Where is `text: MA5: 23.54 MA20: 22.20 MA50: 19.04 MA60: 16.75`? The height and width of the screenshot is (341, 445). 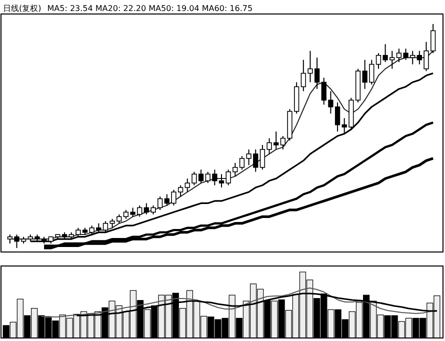
text: MA5: 23.54 MA20: 22.20 MA50: 19.04 MA60: 16.75 is located at coordinates (150, 8).